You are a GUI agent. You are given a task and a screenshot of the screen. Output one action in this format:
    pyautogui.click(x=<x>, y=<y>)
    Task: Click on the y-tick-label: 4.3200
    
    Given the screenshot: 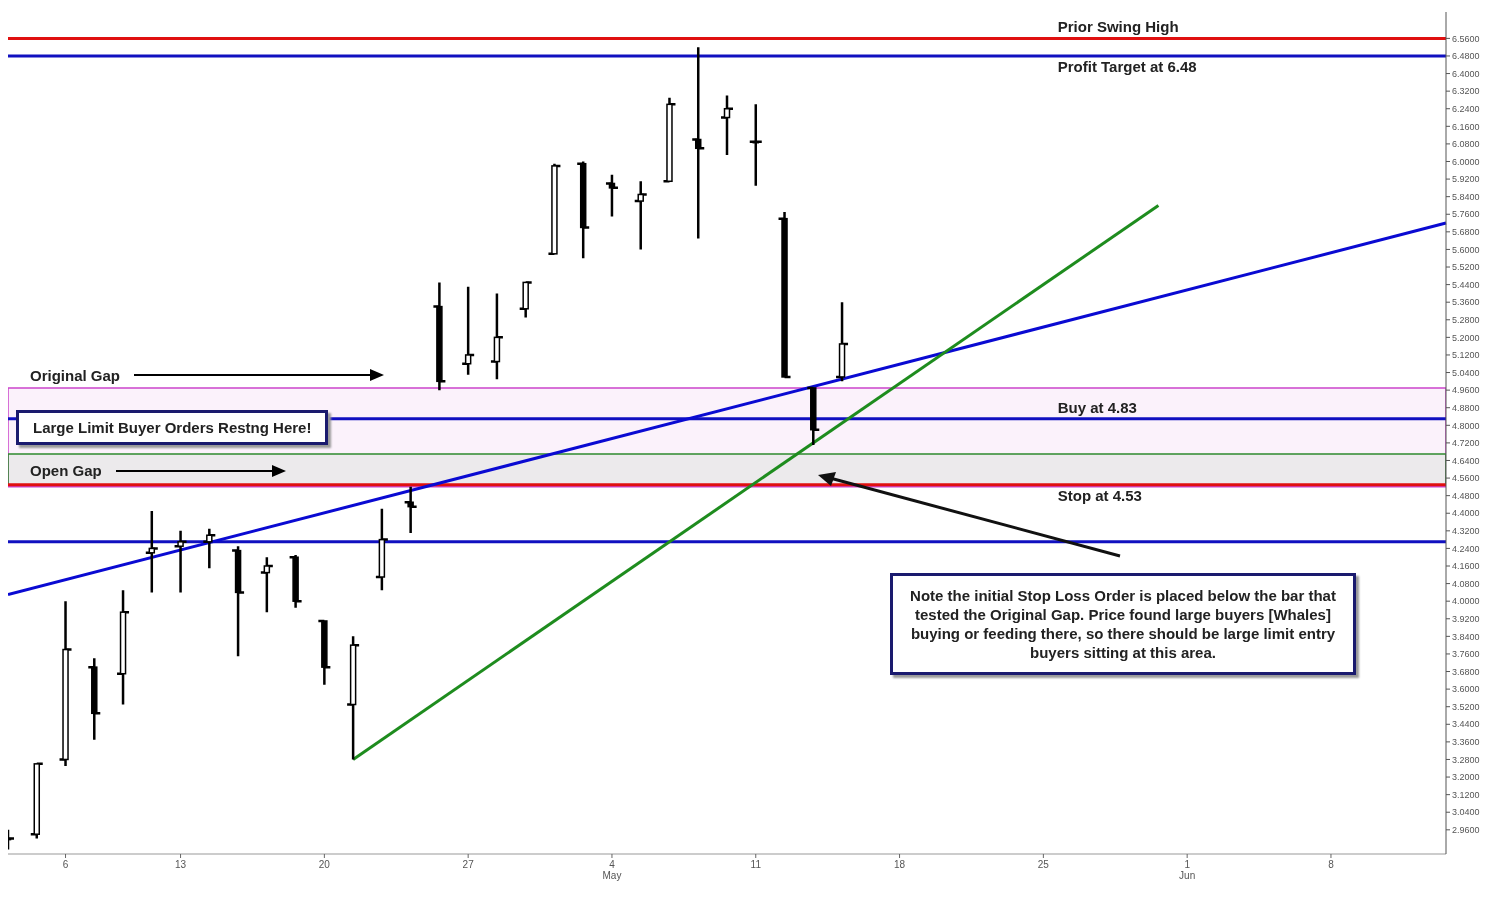 What is the action you would take?
    pyautogui.click(x=1466, y=531)
    